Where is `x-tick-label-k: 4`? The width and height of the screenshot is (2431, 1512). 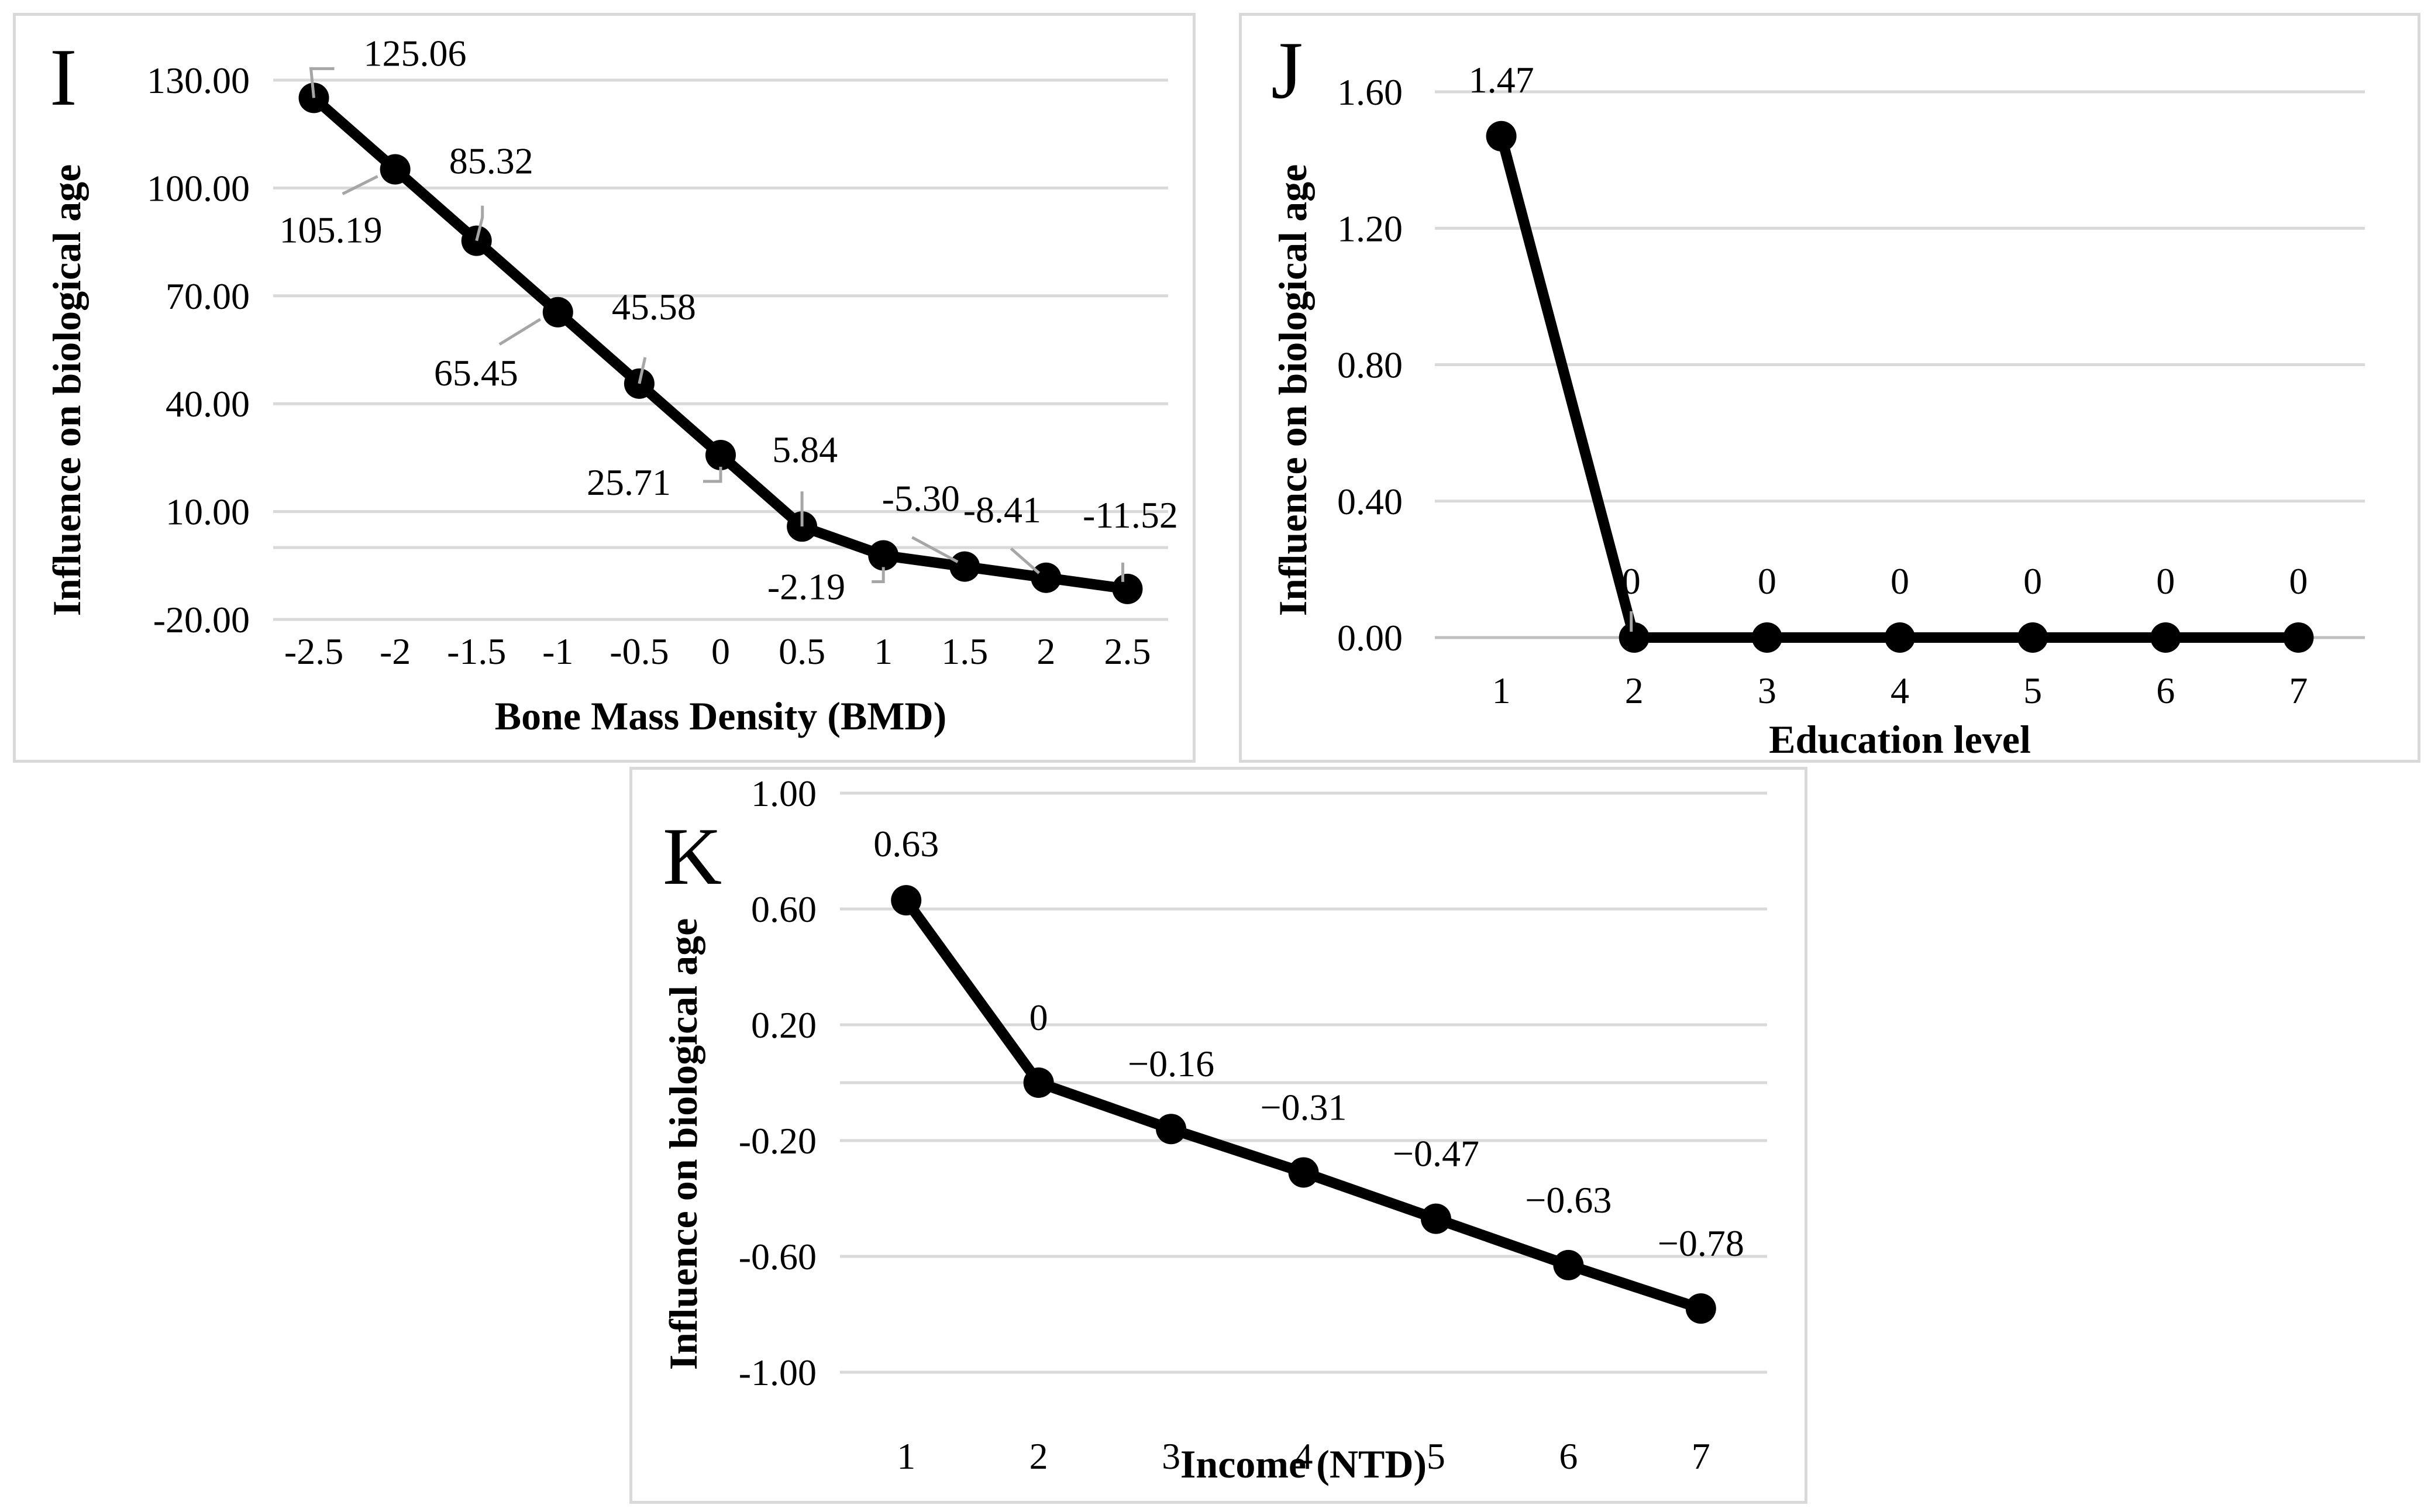
x-tick-label-k: 4 is located at coordinates (1304, 1456).